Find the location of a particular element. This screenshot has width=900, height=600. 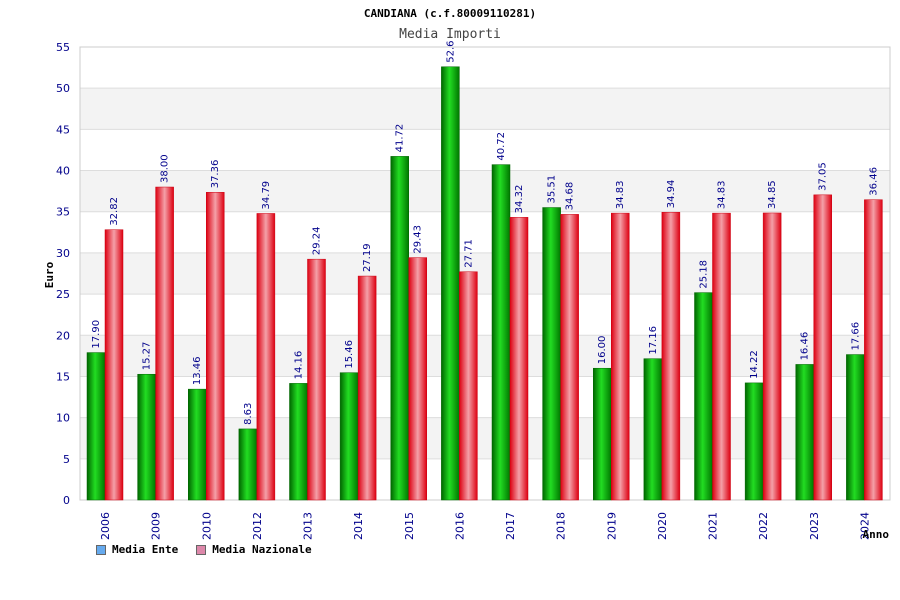

data-label: 17.66 is located at coordinates (855, 336).